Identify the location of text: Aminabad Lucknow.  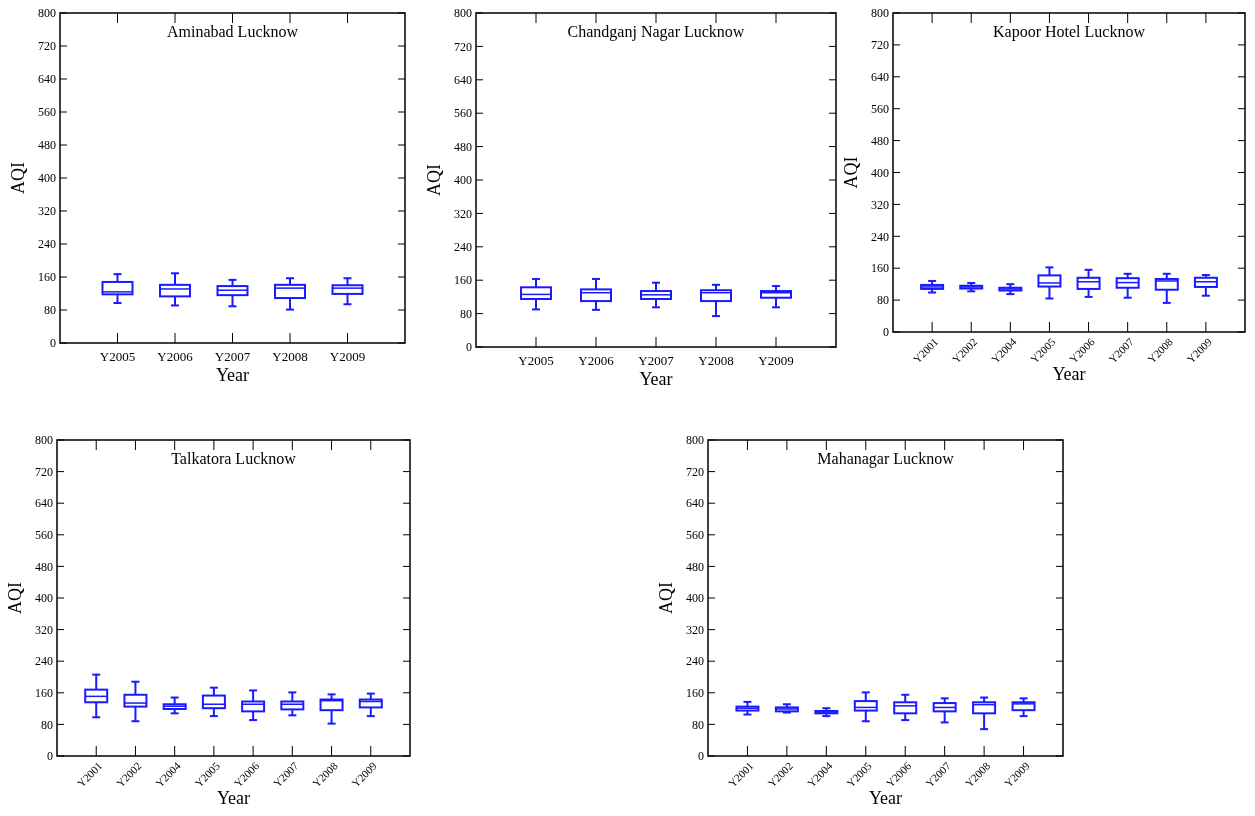
(232, 31).